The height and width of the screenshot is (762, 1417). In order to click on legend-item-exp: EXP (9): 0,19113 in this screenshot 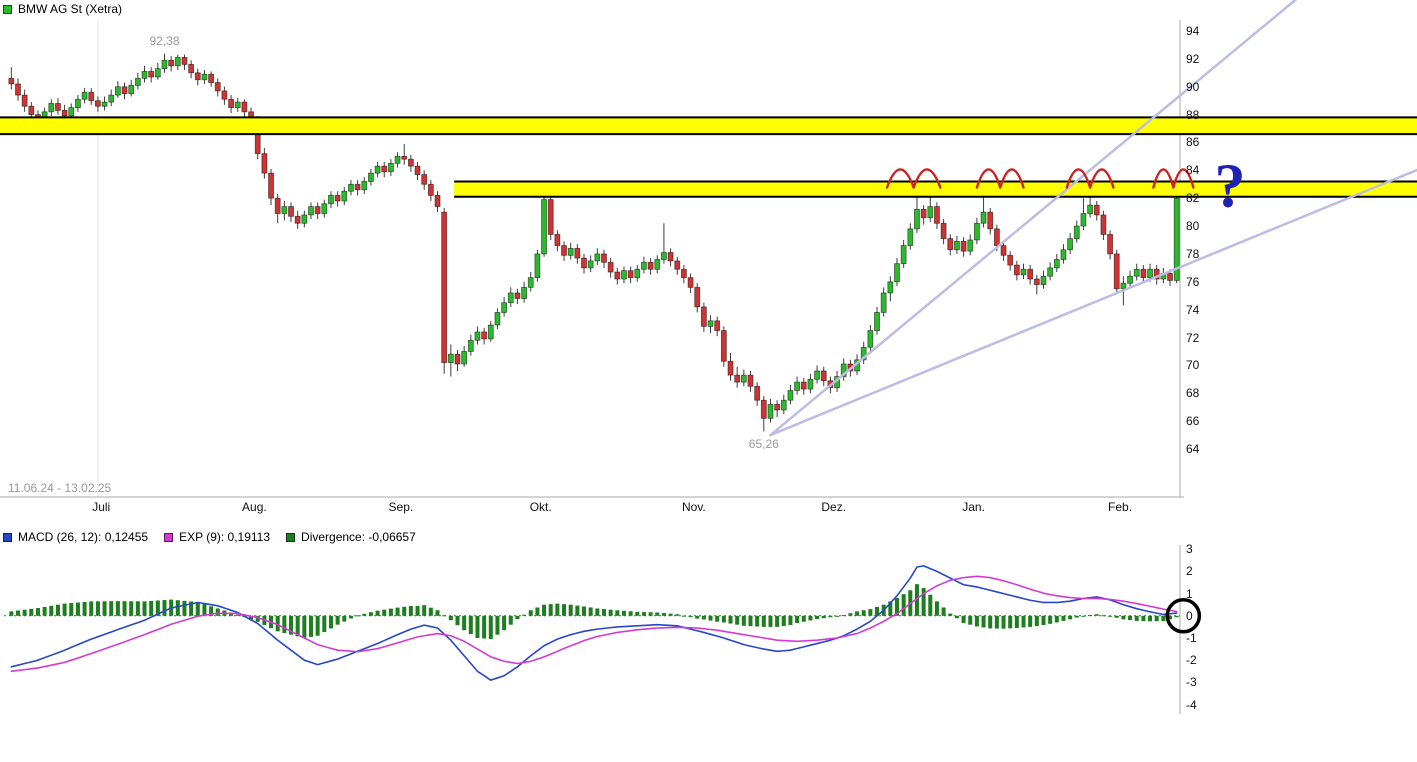, I will do `click(217, 537)`.